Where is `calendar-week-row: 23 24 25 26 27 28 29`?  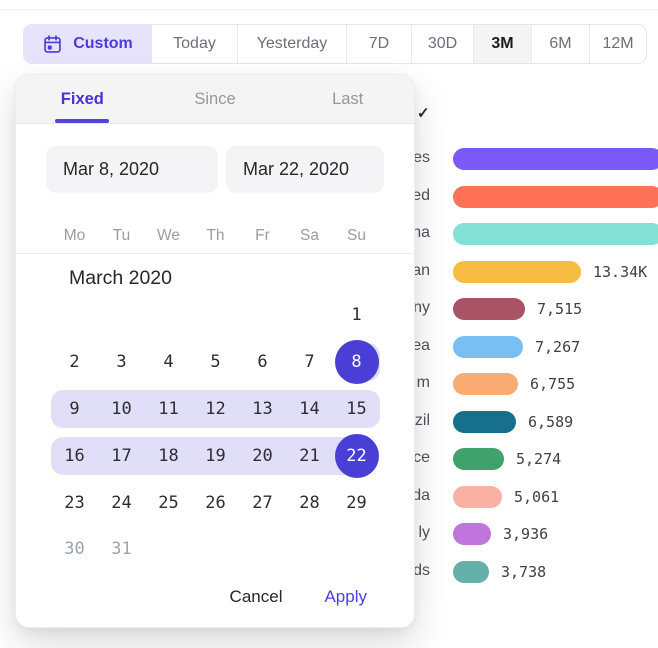 calendar-week-row: 23 24 25 26 27 28 29 is located at coordinates (215, 503).